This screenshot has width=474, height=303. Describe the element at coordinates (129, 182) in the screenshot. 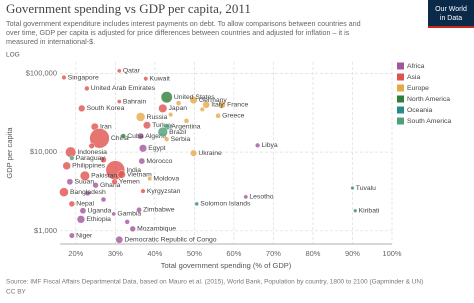

I see `point-label: Yemen` at that location.